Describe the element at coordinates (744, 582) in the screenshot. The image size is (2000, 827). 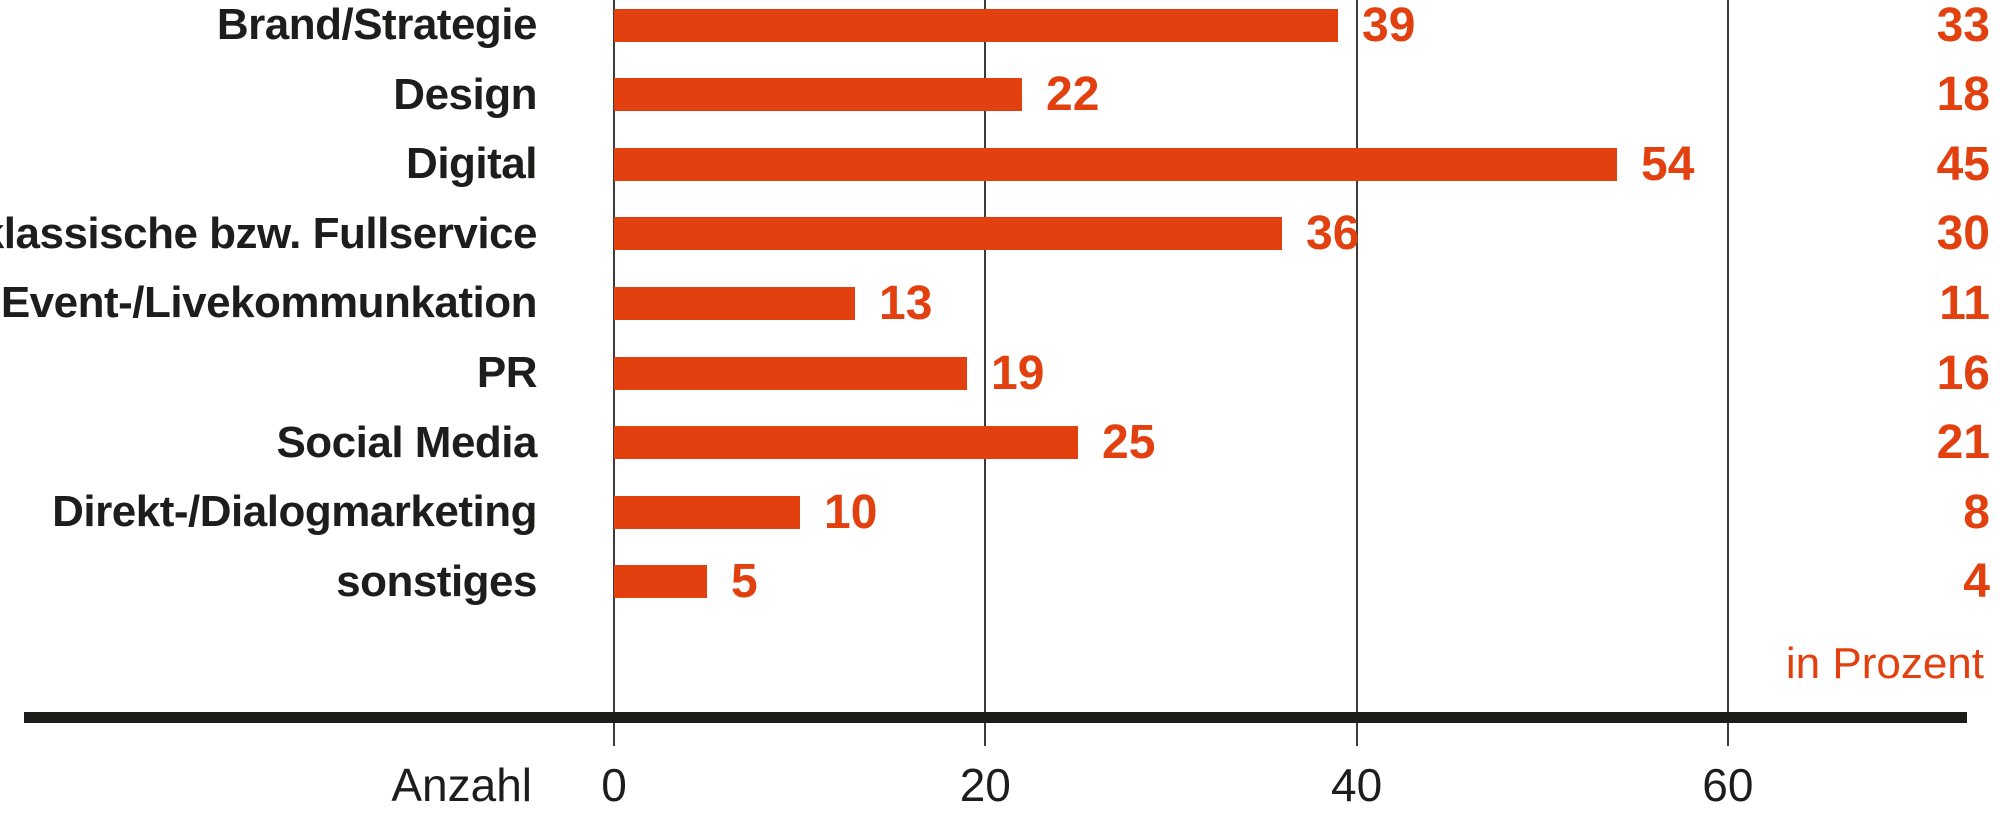
I see `value-label: 5` at that location.